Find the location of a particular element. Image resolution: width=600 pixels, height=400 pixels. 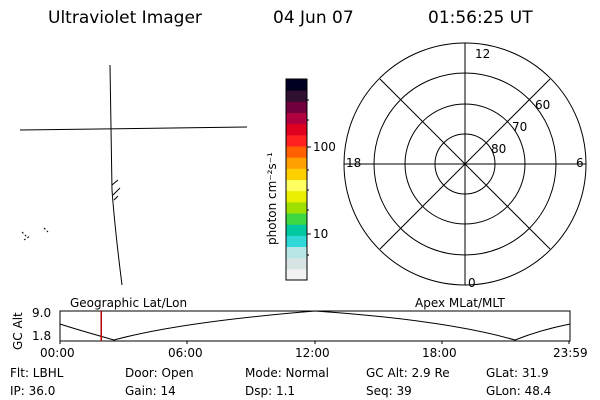

colorbar-tick-100: 100 is located at coordinates (324, 147).